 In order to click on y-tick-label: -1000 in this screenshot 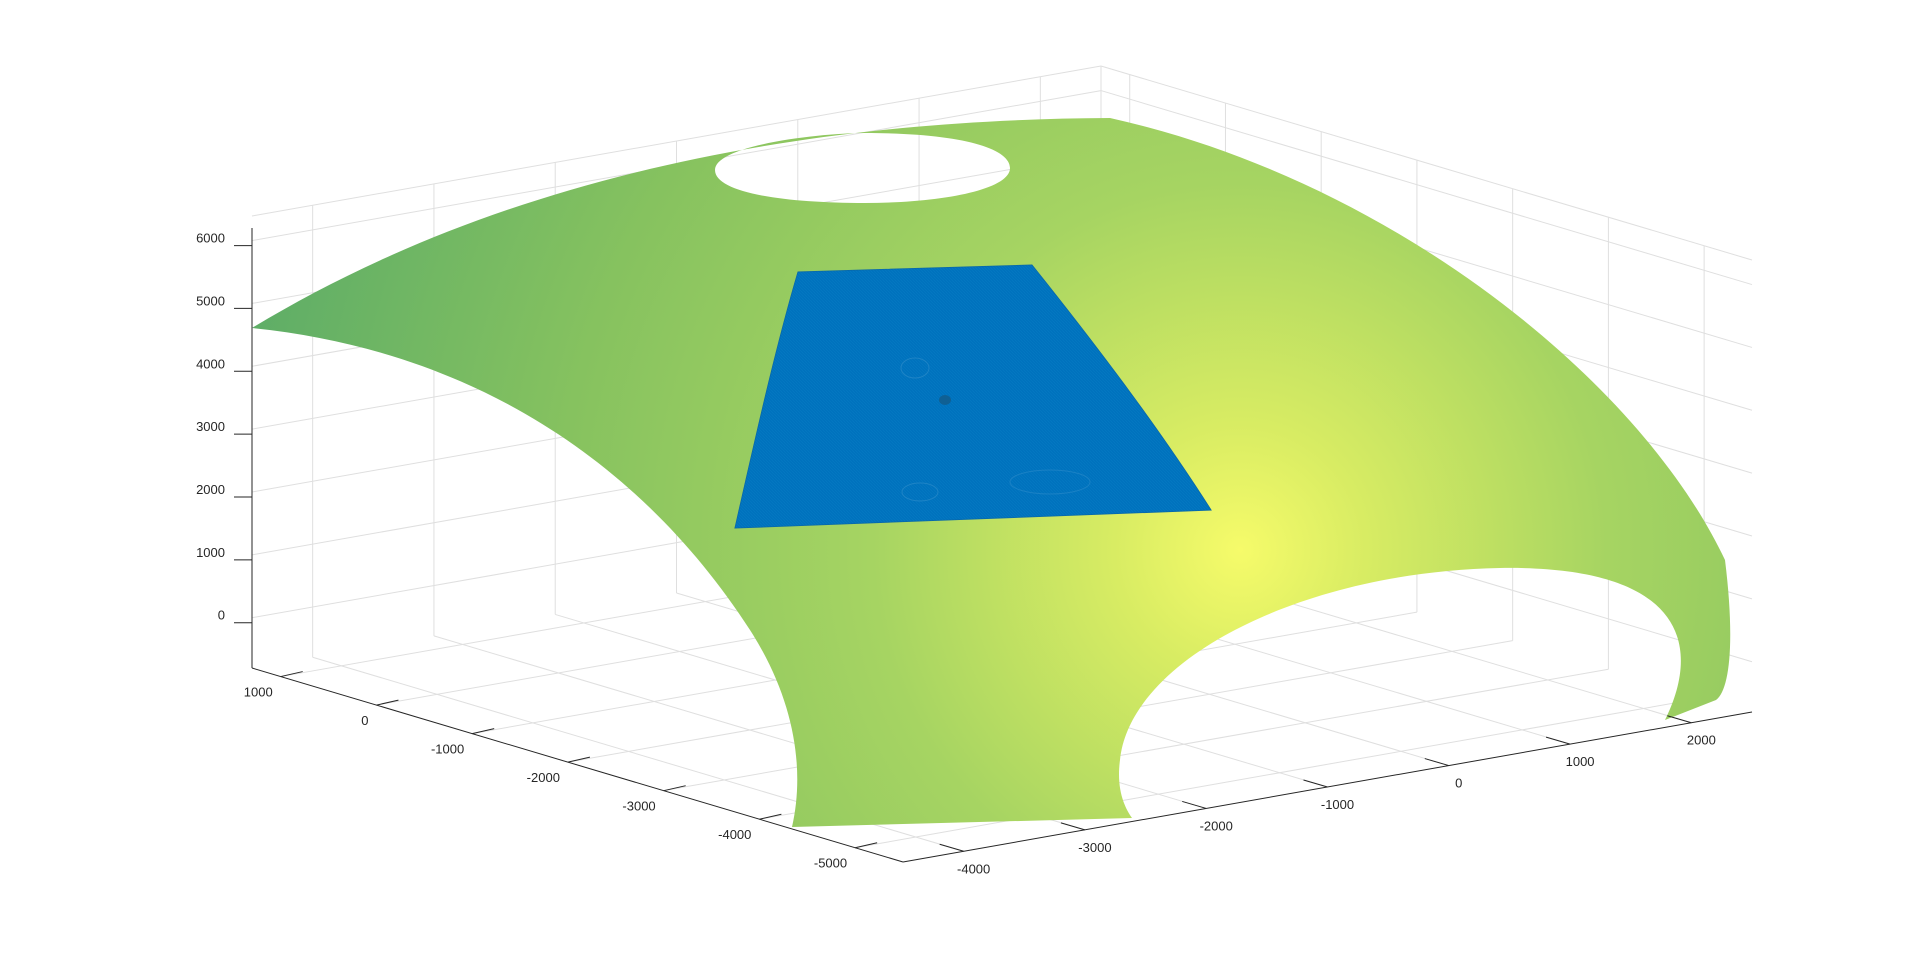, I will do `click(447, 749)`.